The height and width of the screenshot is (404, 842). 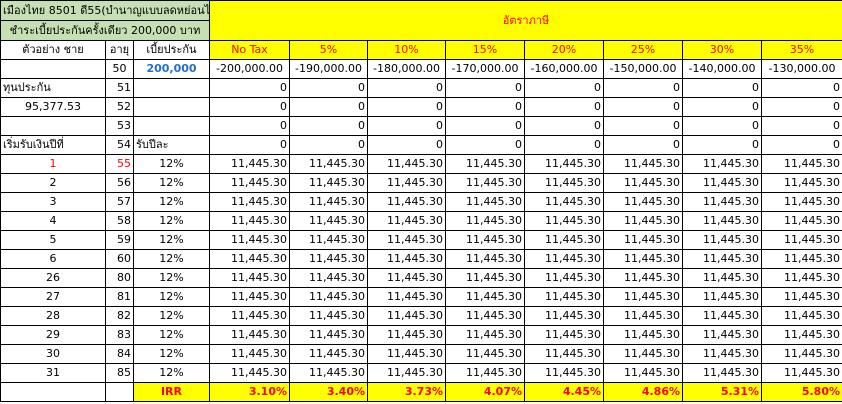 What do you see at coordinates (119, 354) in the screenshot?
I see `age-cell: 84` at bounding box center [119, 354].